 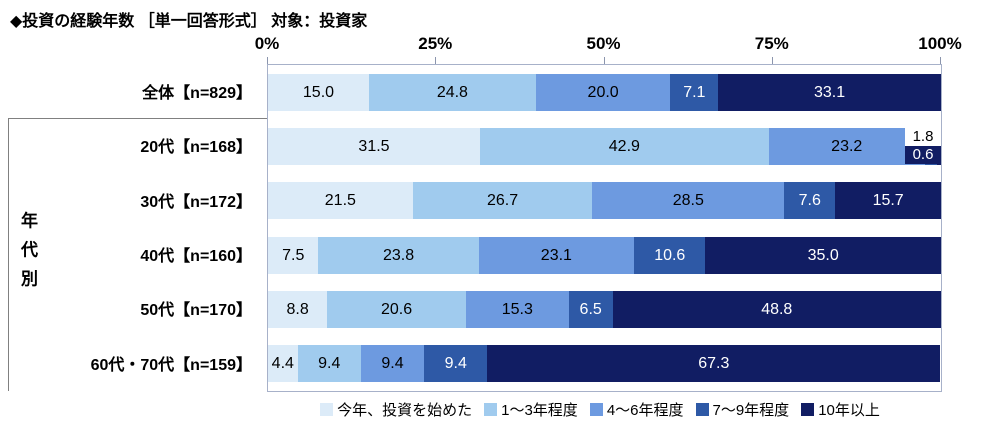 I want to click on value-label: 1.8, so click(x=923, y=137).